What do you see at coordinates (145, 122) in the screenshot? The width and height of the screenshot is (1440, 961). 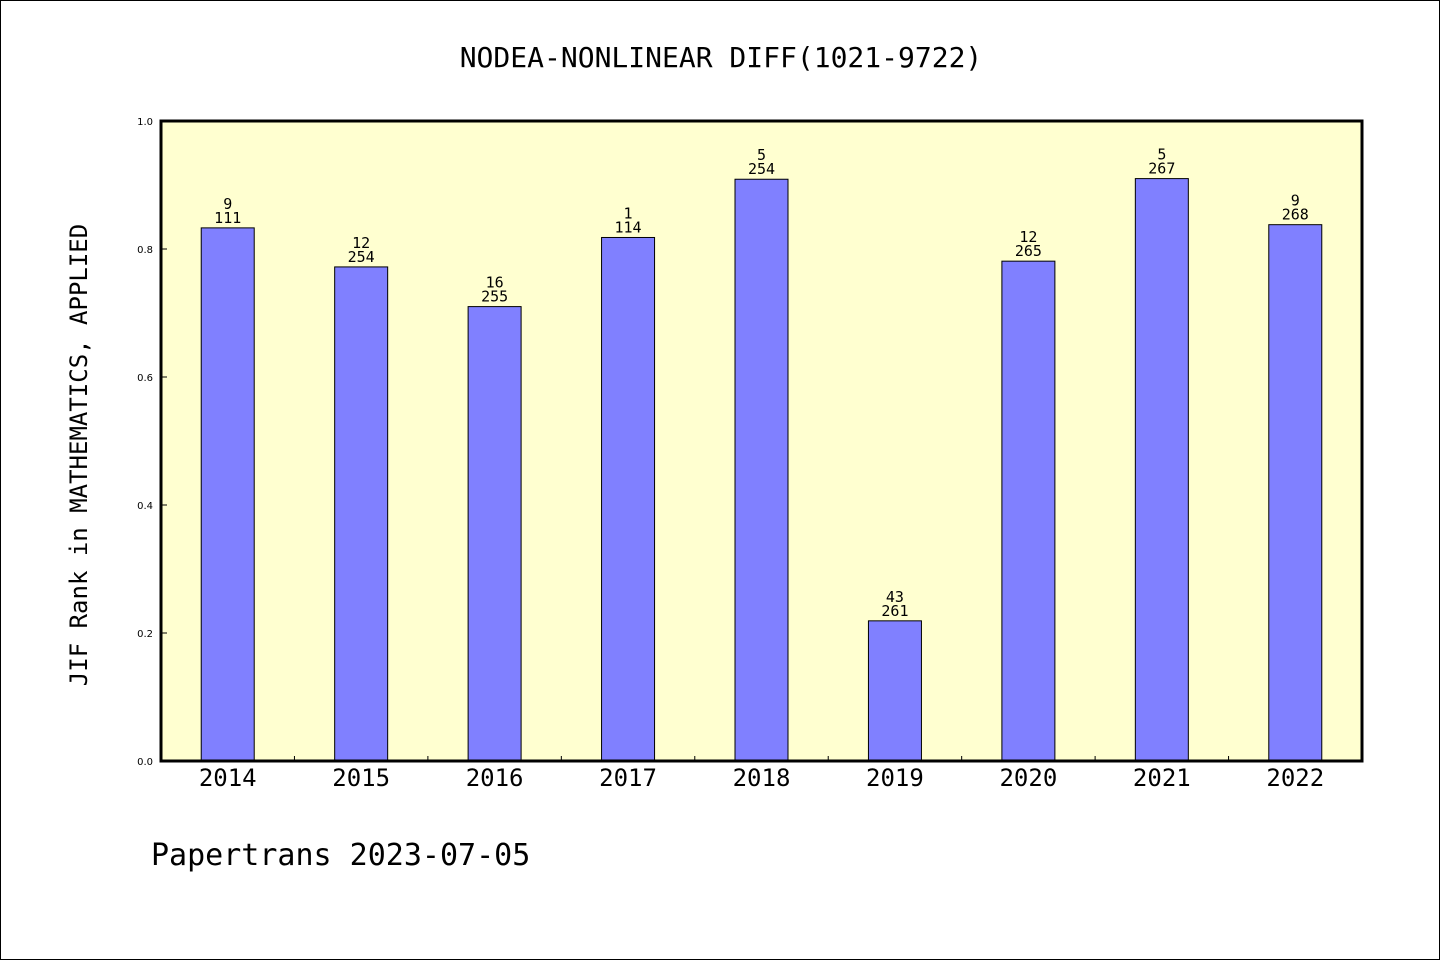 I see `y-tick-label: 1.0` at bounding box center [145, 122].